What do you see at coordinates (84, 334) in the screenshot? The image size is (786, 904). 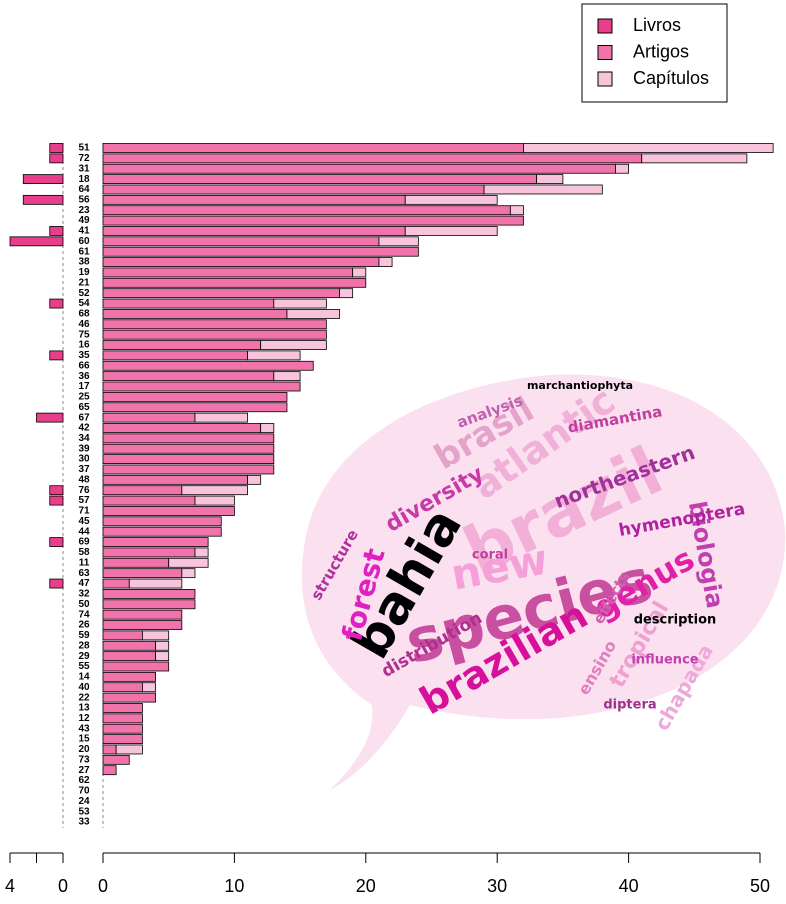 I see `category-label: 75` at bounding box center [84, 334].